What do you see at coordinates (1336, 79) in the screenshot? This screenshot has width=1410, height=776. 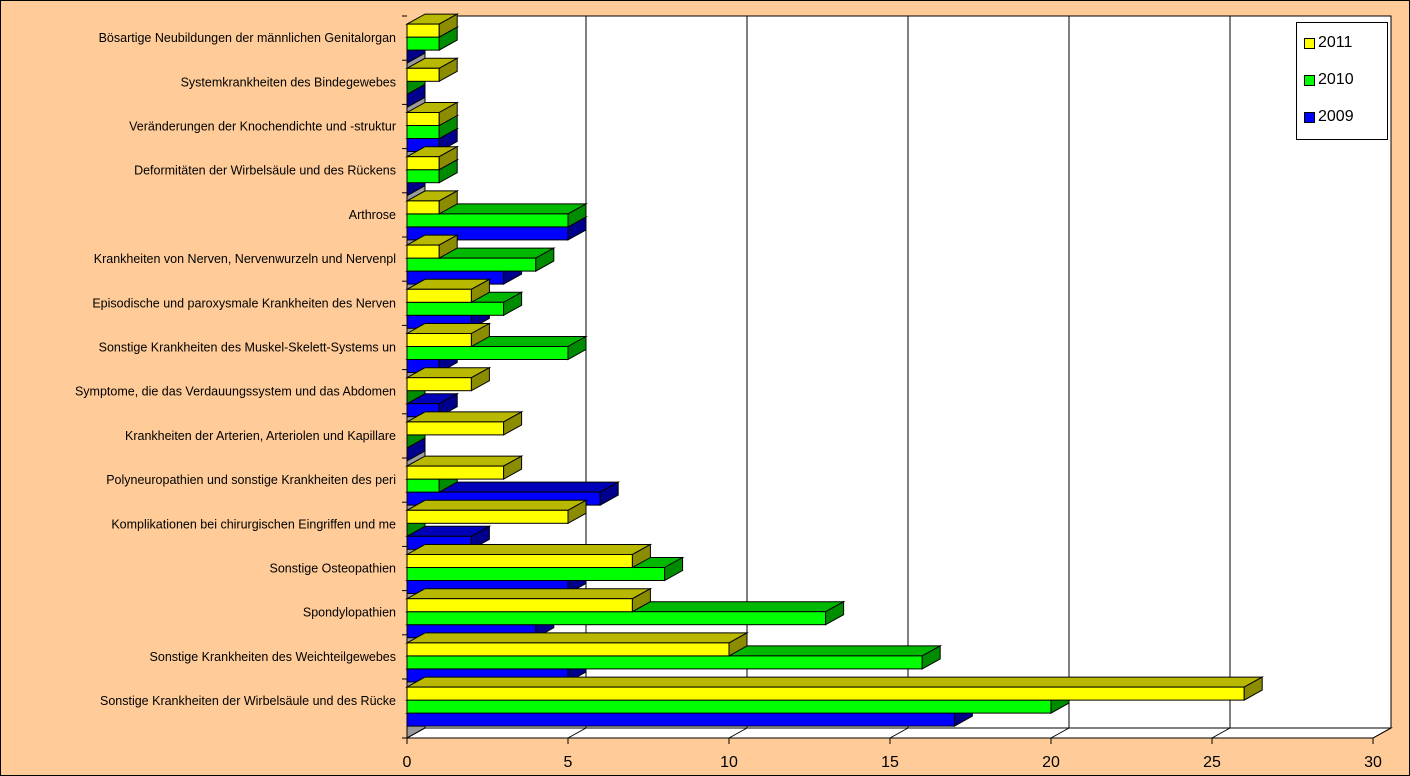 I see `legend-label-2010: 2010` at bounding box center [1336, 79].